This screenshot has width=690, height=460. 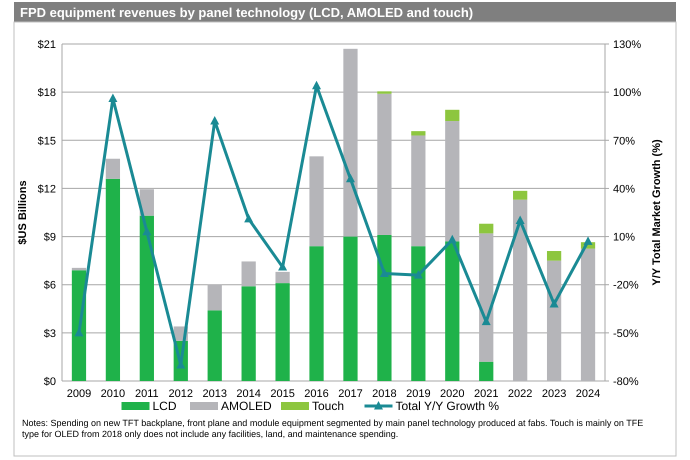 What do you see at coordinates (624, 238) in the screenshot?
I see `y2-tick-label: 10%` at bounding box center [624, 238].